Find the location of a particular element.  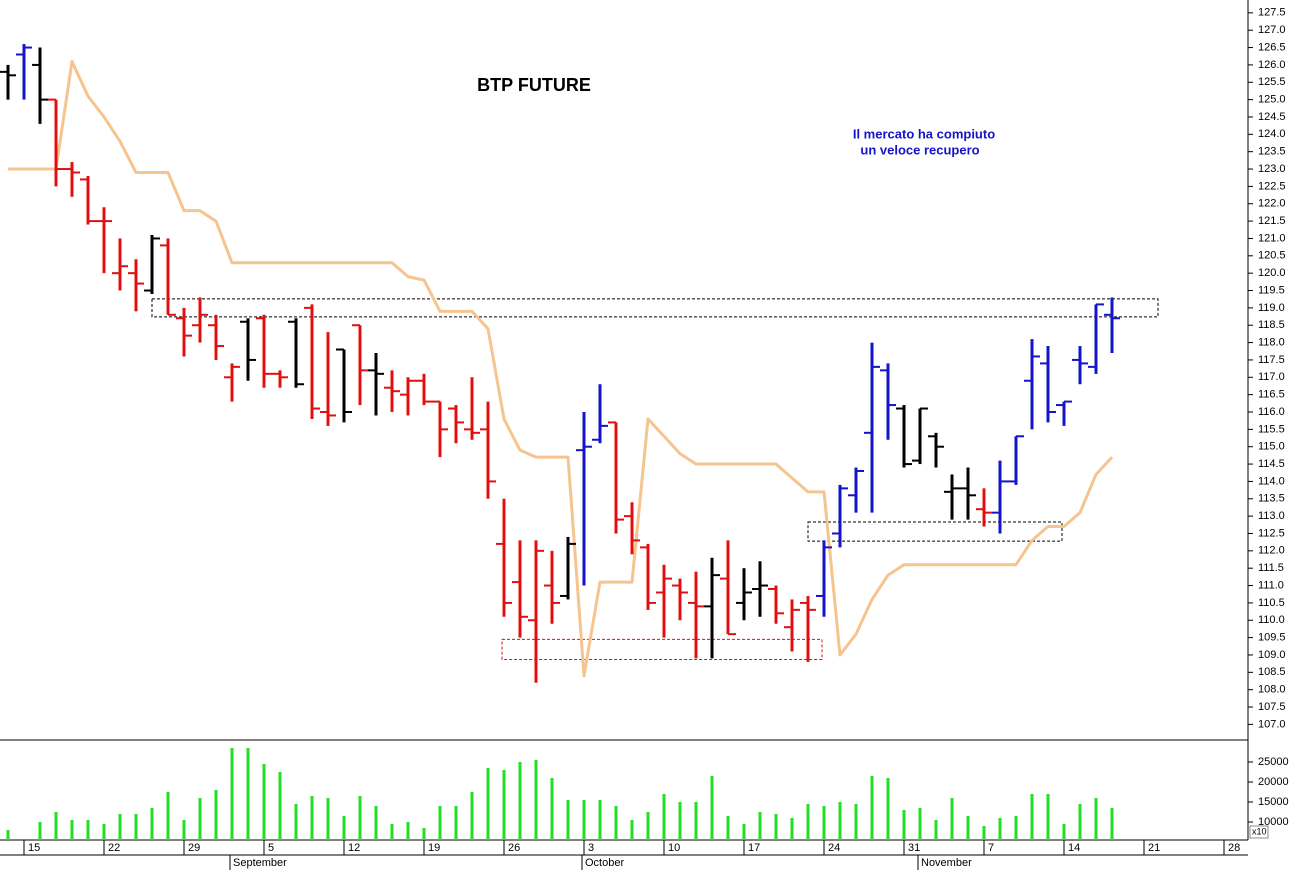

x-tick-label: 3 is located at coordinates (591, 848).